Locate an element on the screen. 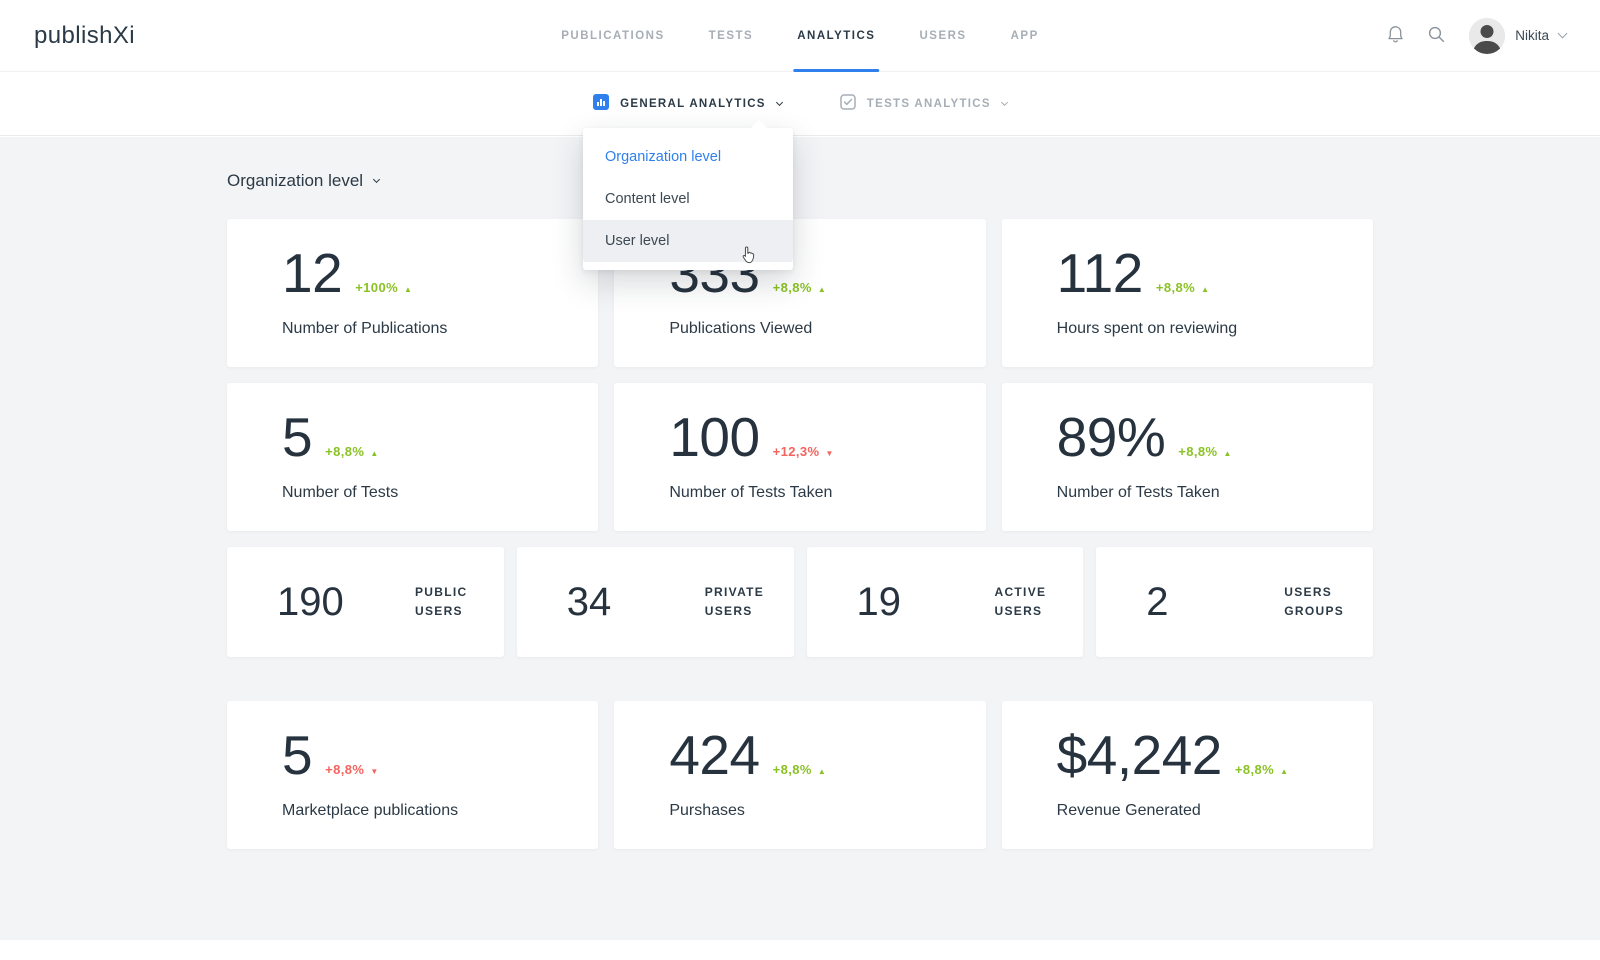  stat-label: Number of Publications is located at coordinates (365, 328).